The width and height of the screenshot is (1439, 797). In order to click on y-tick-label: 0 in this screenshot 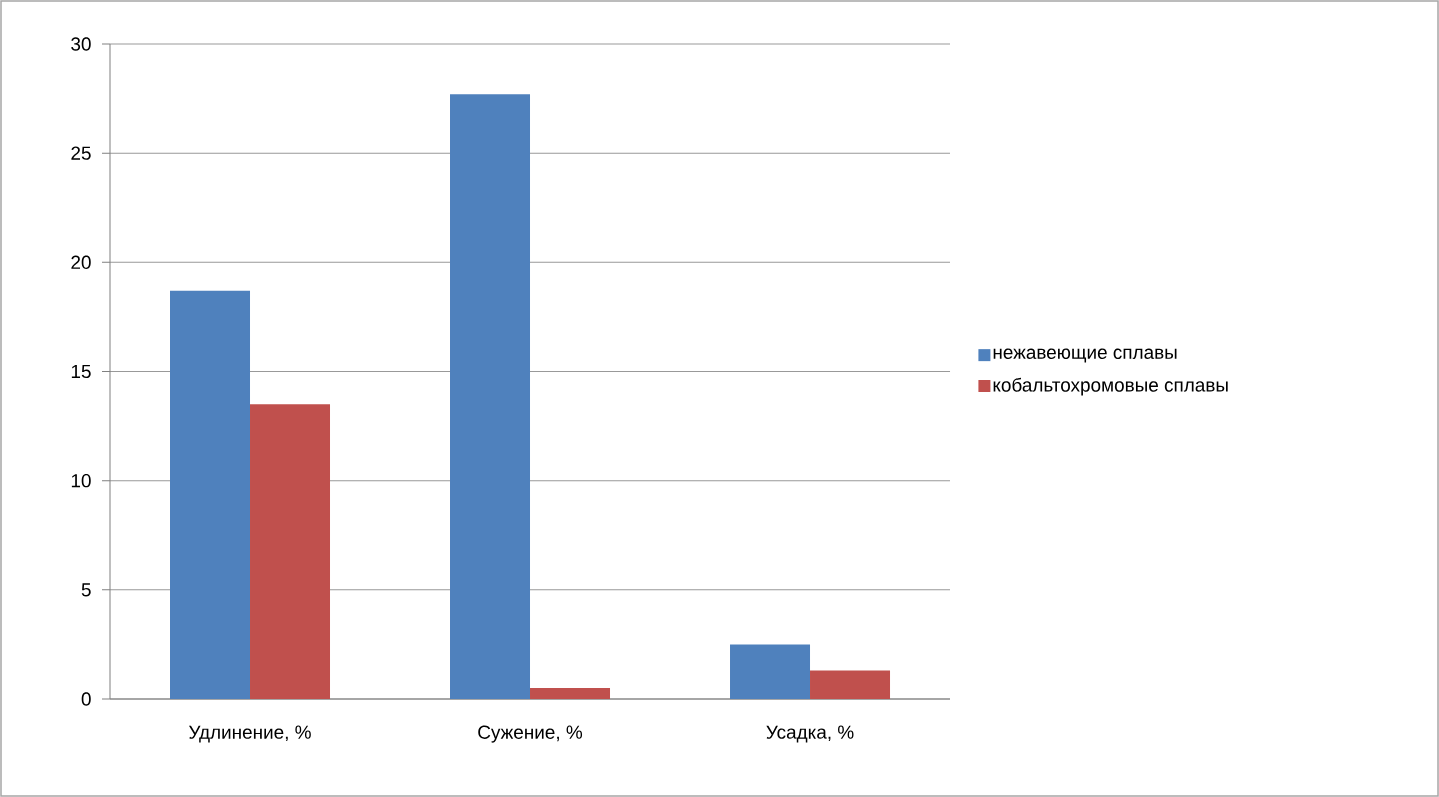, I will do `click(86, 699)`.